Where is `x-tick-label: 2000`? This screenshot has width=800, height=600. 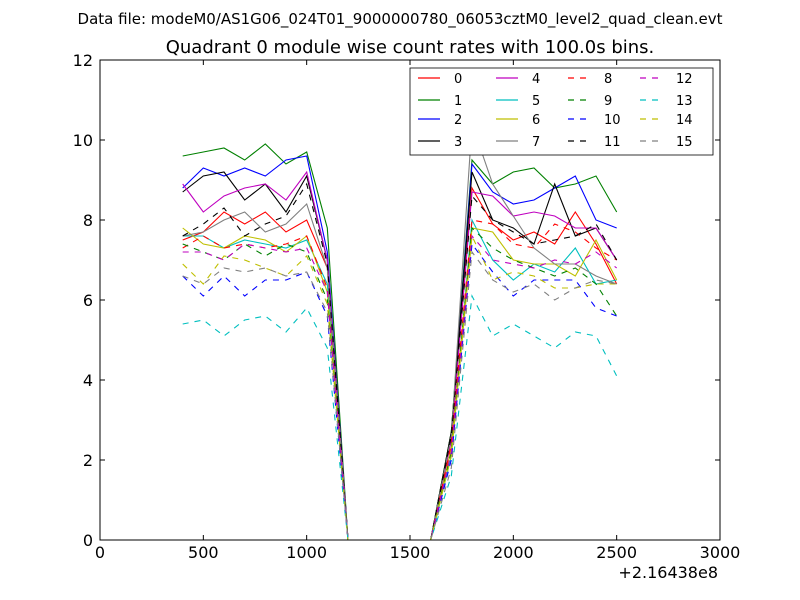 x-tick-label: 2000 is located at coordinates (513, 552).